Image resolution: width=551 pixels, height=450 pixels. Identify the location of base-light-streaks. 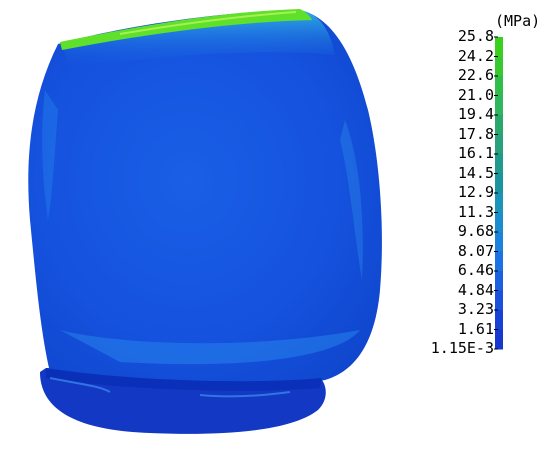
(170, 387).